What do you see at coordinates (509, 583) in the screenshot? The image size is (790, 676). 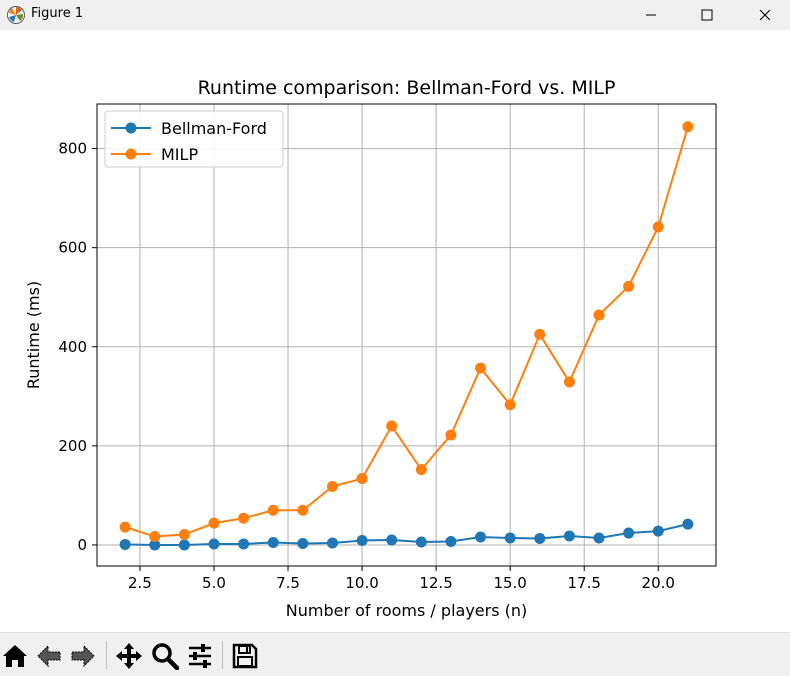 I see `x-tick-label: 15.0` at bounding box center [509, 583].